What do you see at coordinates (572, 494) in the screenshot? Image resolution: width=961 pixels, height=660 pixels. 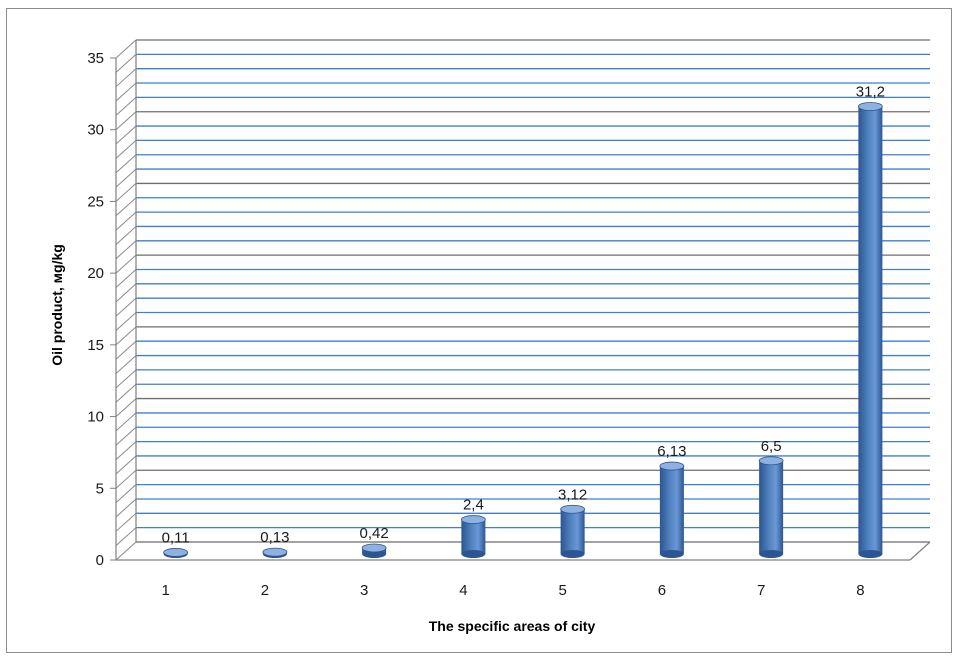 I see `data-label: 3,12` at bounding box center [572, 494].